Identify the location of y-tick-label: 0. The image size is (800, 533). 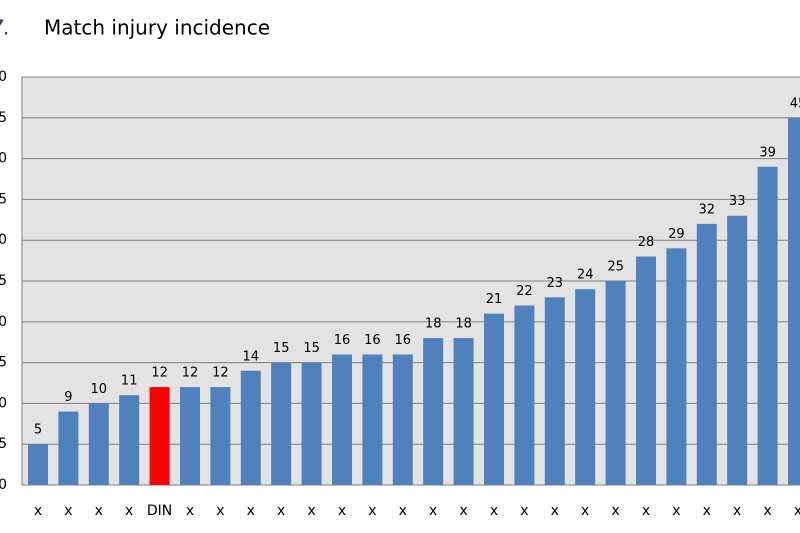
(3, 485).